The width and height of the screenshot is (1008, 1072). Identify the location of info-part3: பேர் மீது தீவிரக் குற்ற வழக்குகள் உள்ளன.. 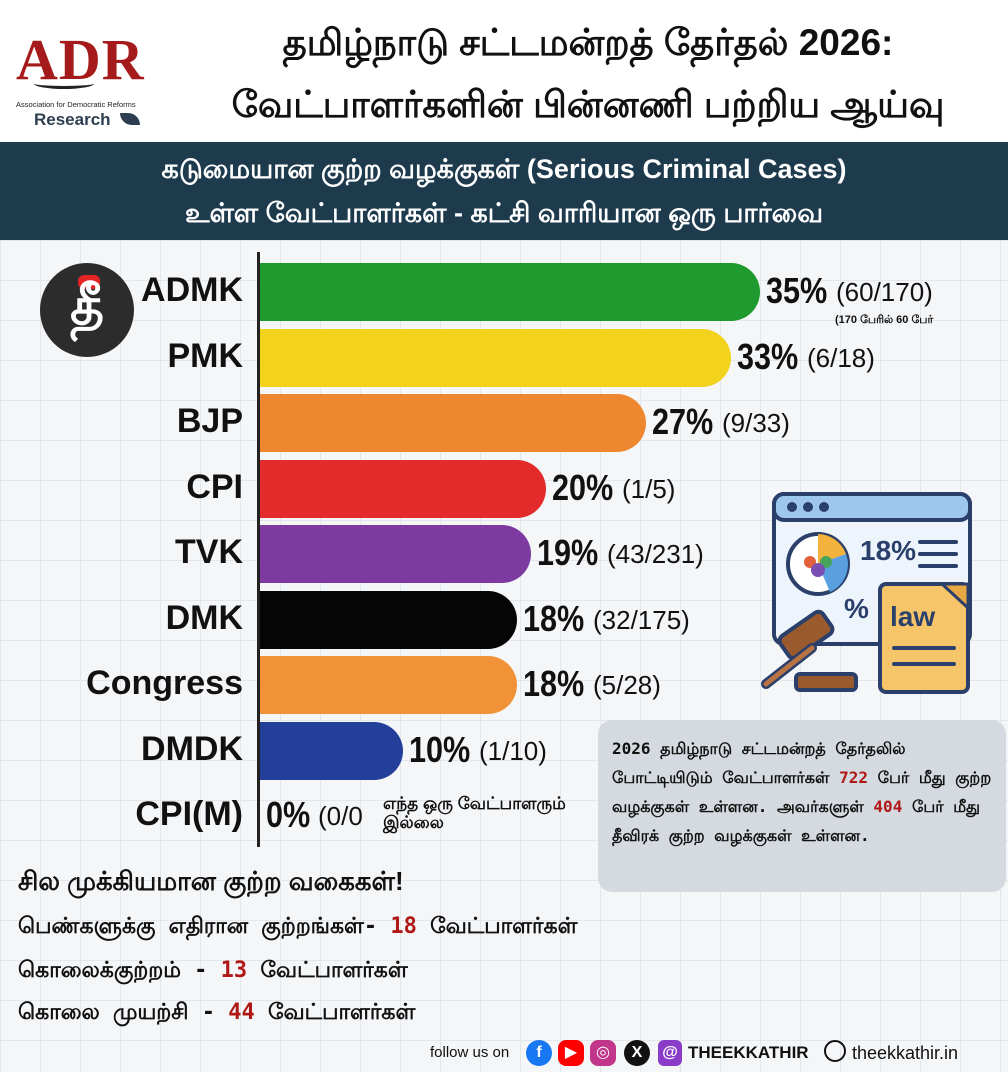
(796, 821).